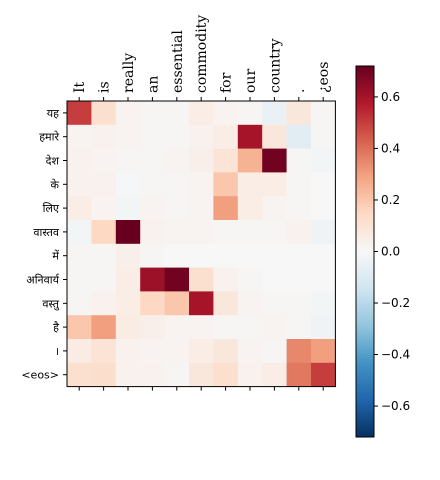 The image size is (440, 480). I want to click on colorbar-tick-label: −0.4, so click(395, 355).